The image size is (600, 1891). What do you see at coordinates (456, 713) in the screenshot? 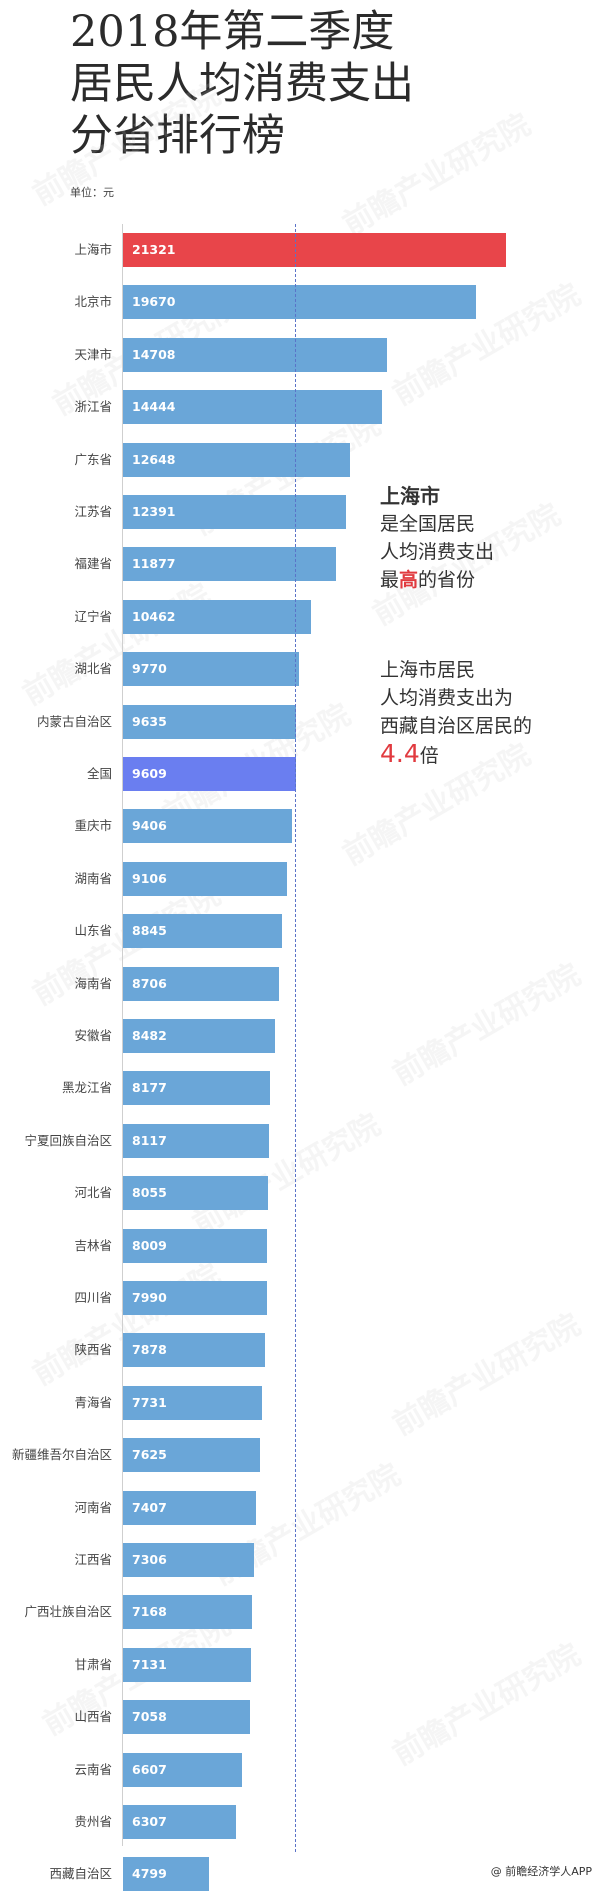
I see `annotation-block-2: 上海市居民 人均消费支出为 西藏自治区居民的 4.4倍` at bounding box center [456, 713].